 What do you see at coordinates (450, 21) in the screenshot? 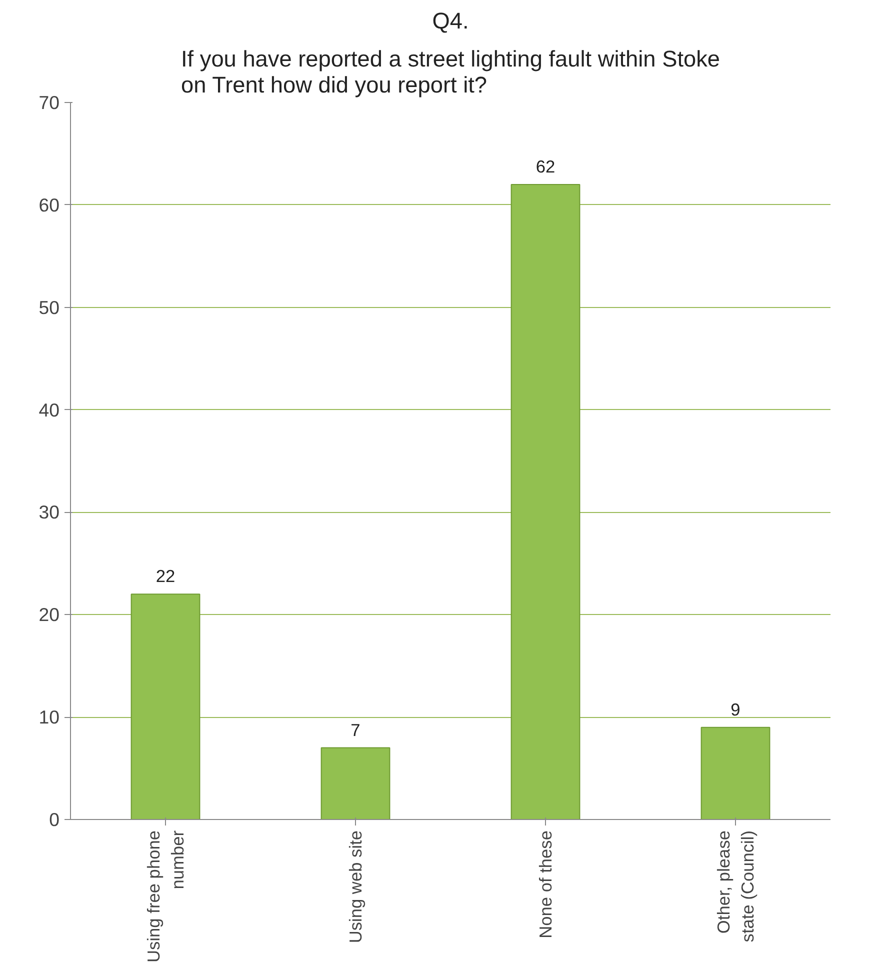
I see `chart-title: Q4.` at bounding box center [450, 21].